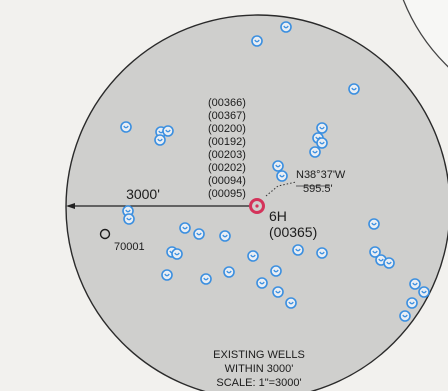 This screenshot has width=448, height=391. Describe the element at coordinates (129, 247) in the screenshot. I see `well-70001-label: 70001` at that location.